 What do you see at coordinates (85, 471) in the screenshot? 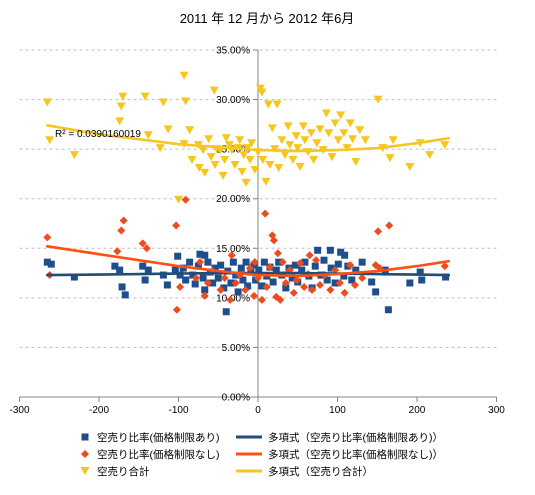
I see `legend-marker-triangle` at bounding box center [85, 471].